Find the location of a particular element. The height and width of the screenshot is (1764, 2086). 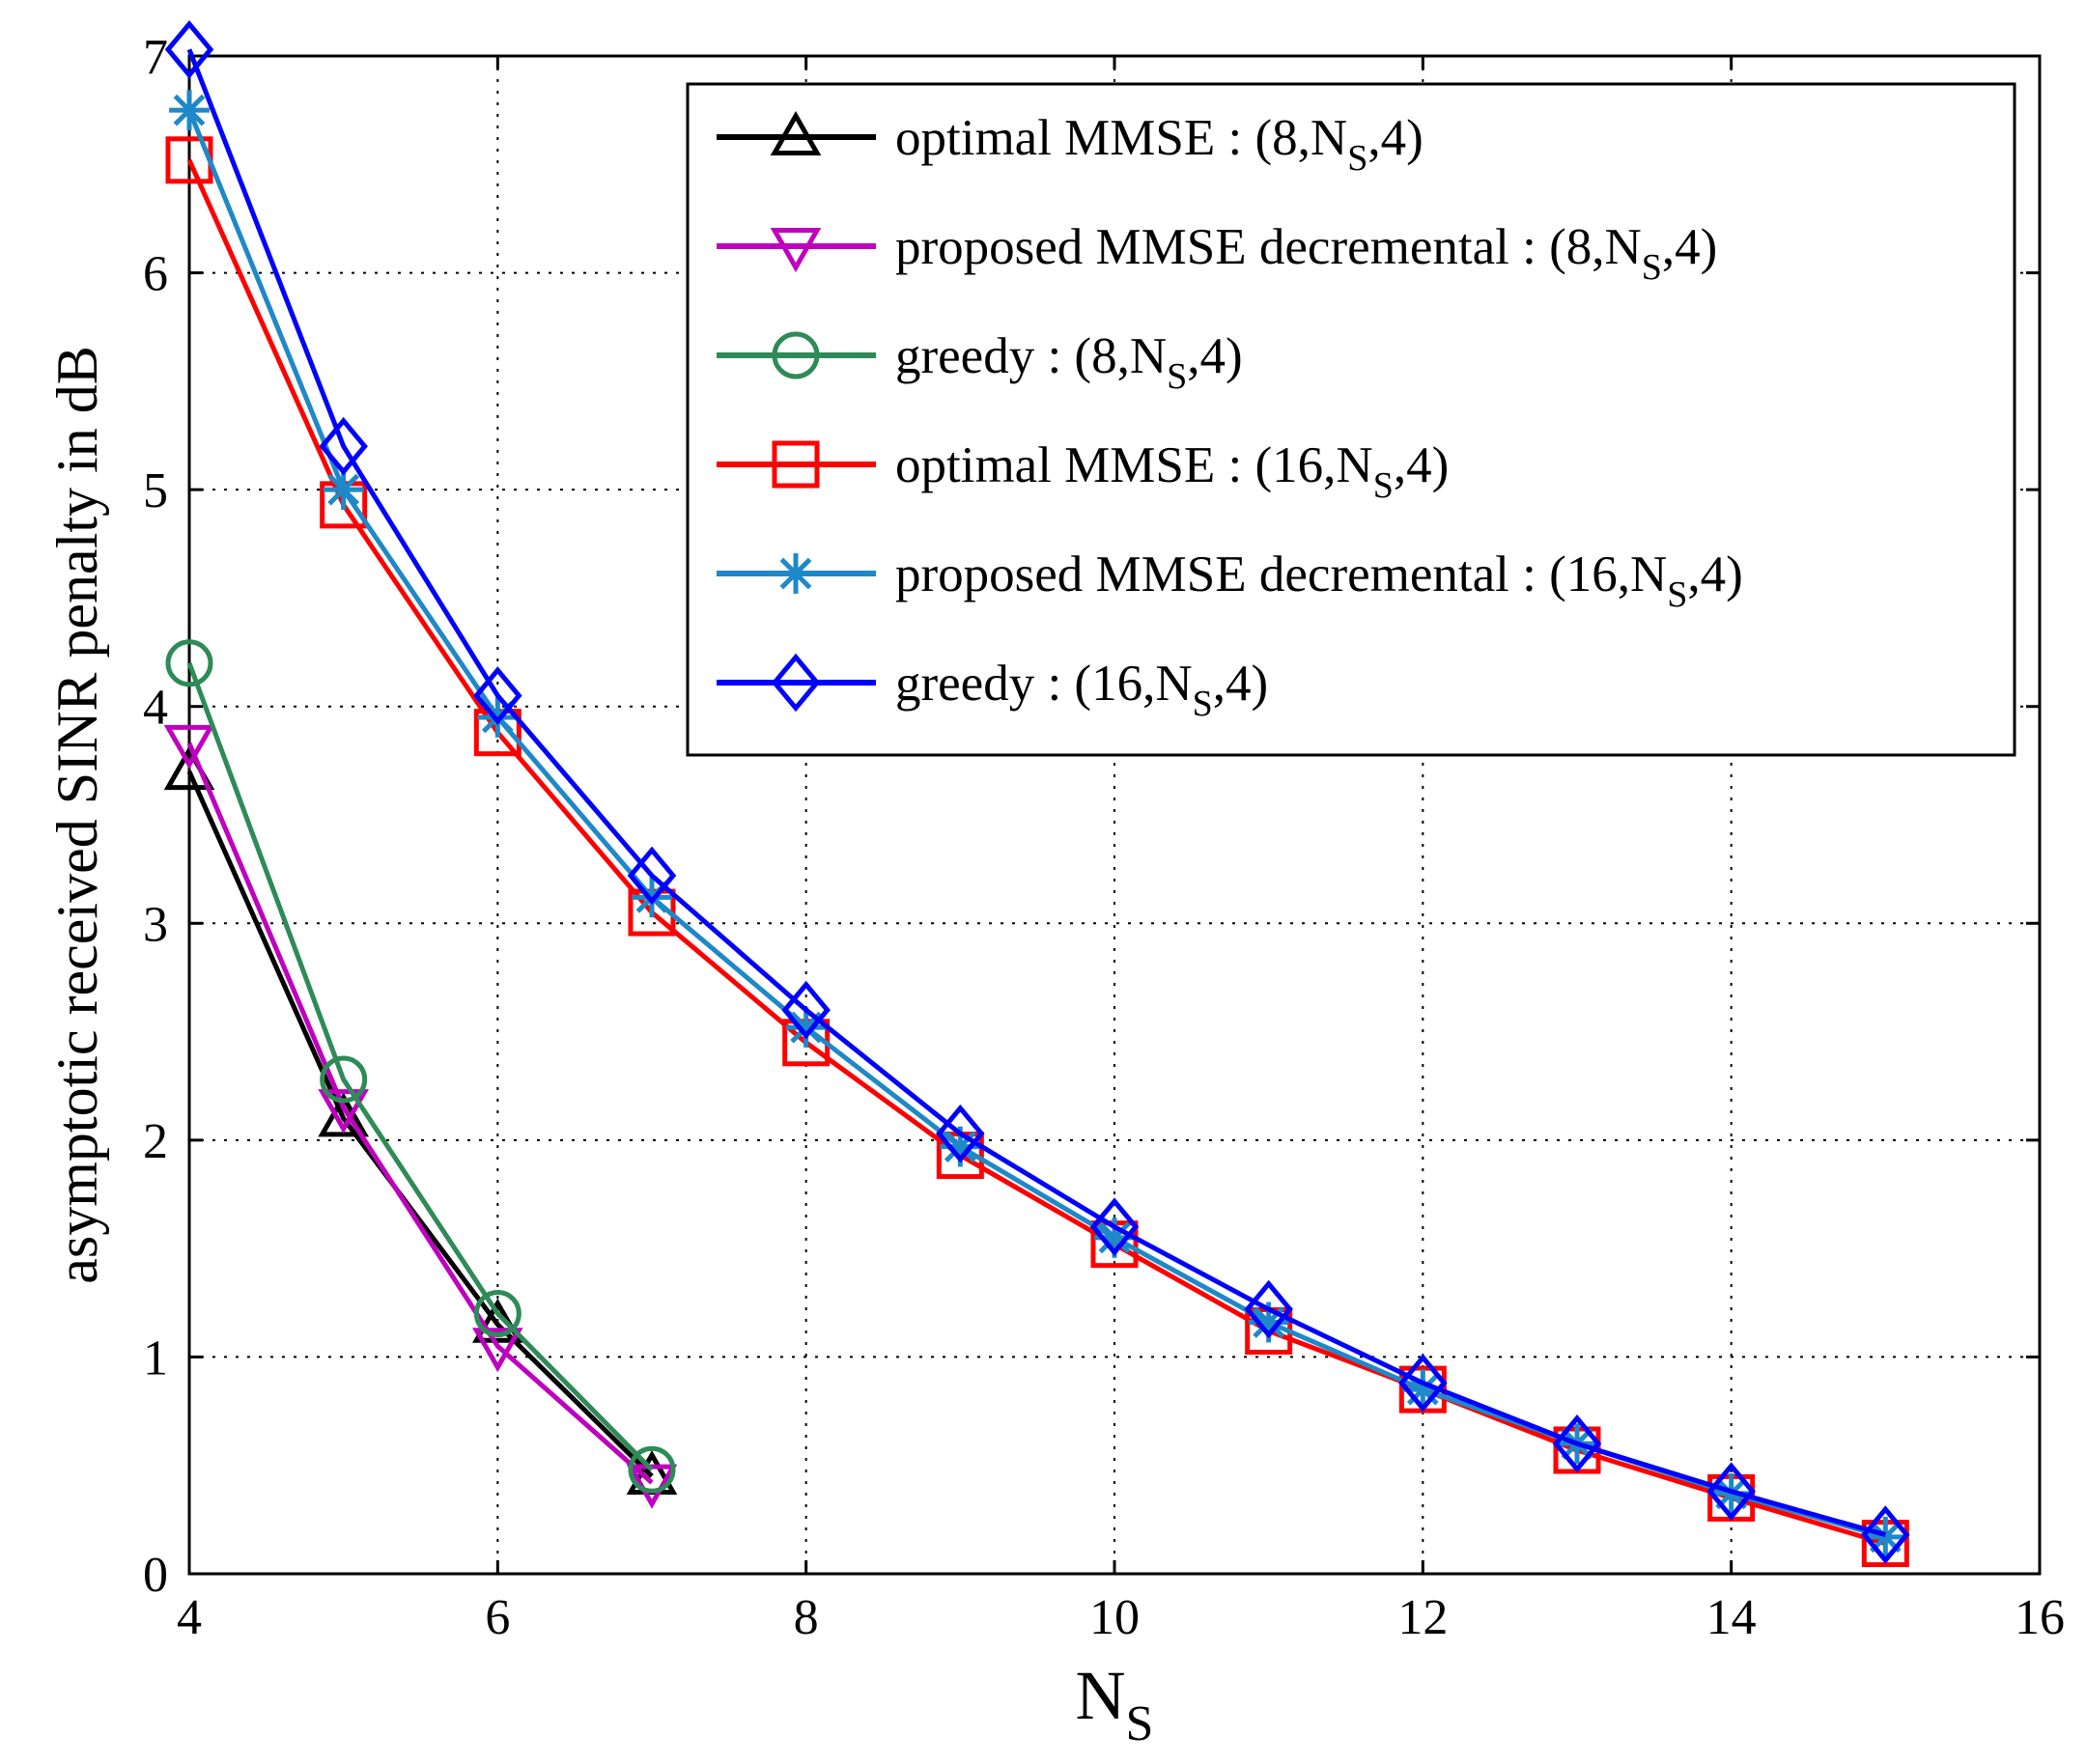

x-axis-title-main: N is located at coordinates (1101, 1696).